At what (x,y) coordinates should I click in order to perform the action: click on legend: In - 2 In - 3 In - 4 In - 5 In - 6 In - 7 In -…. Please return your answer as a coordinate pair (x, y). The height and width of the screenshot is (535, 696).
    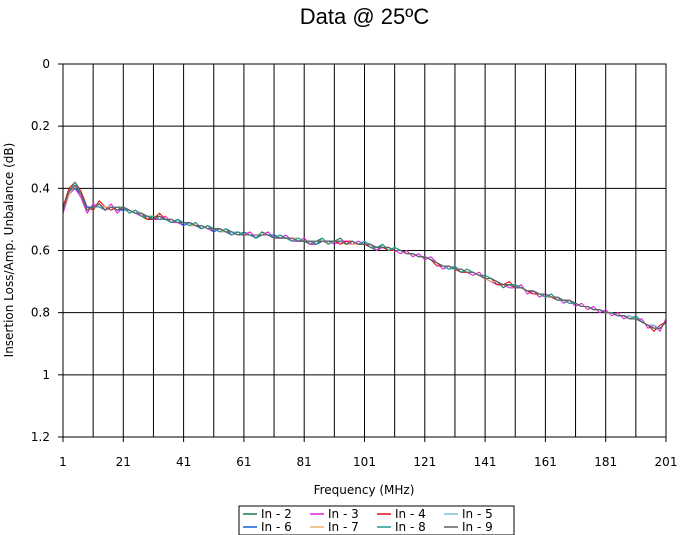
    Looking at the image, I should click on (376, 520).